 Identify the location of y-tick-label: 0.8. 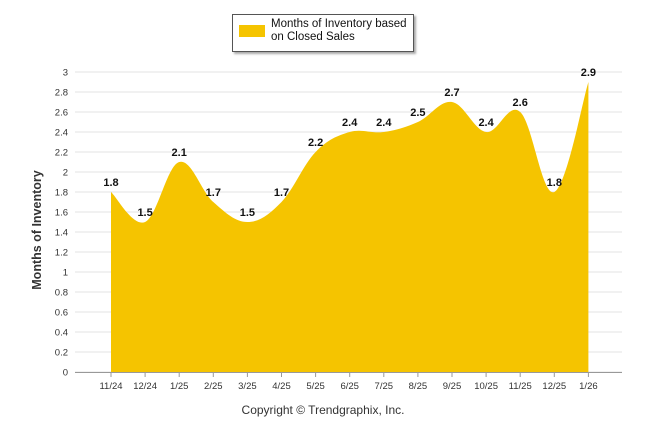
(61, 293).